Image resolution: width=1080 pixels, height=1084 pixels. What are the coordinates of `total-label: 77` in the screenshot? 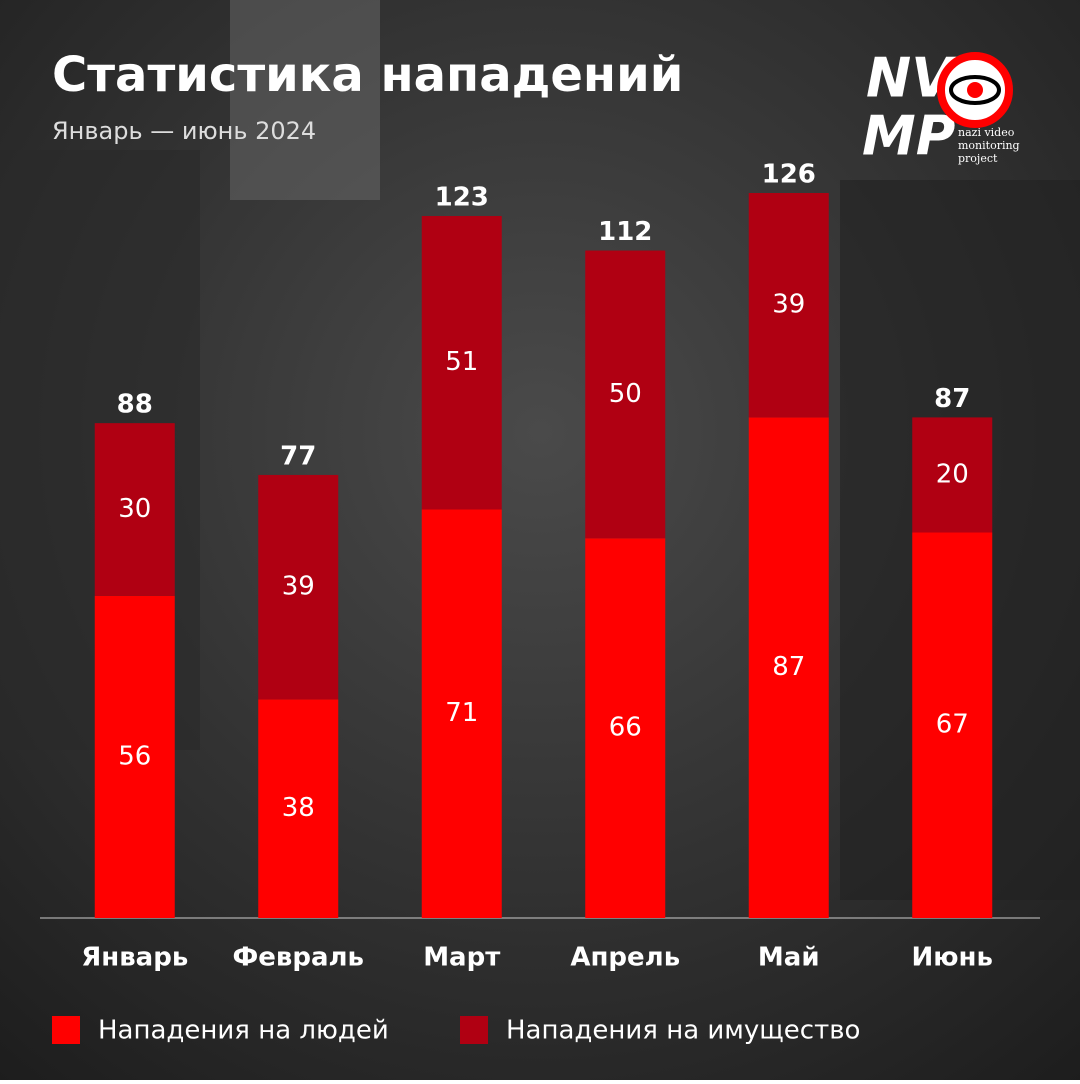 It's located at (298, 456).